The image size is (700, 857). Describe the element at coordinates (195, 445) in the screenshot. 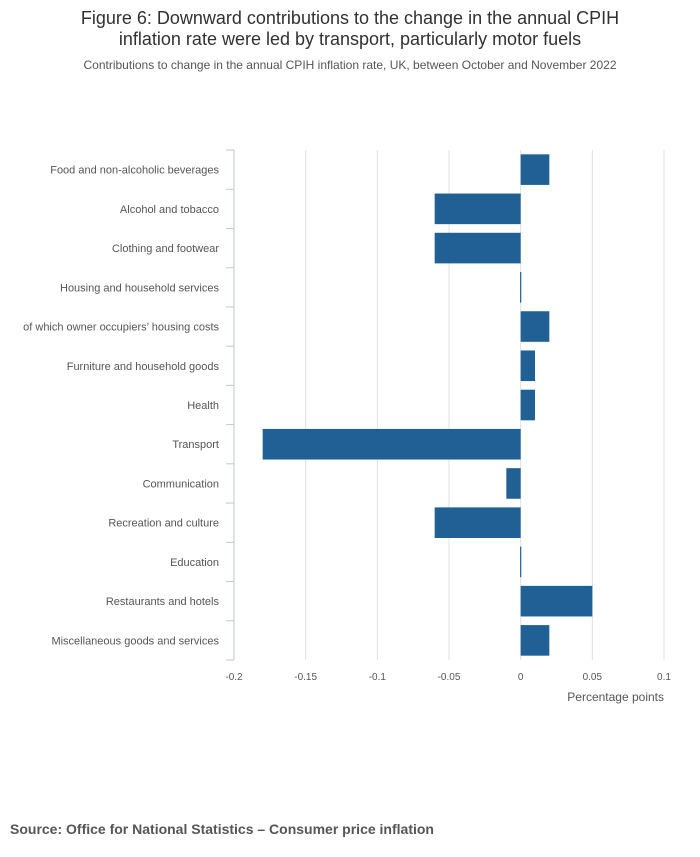

I see `category-label: Transport` at that location.